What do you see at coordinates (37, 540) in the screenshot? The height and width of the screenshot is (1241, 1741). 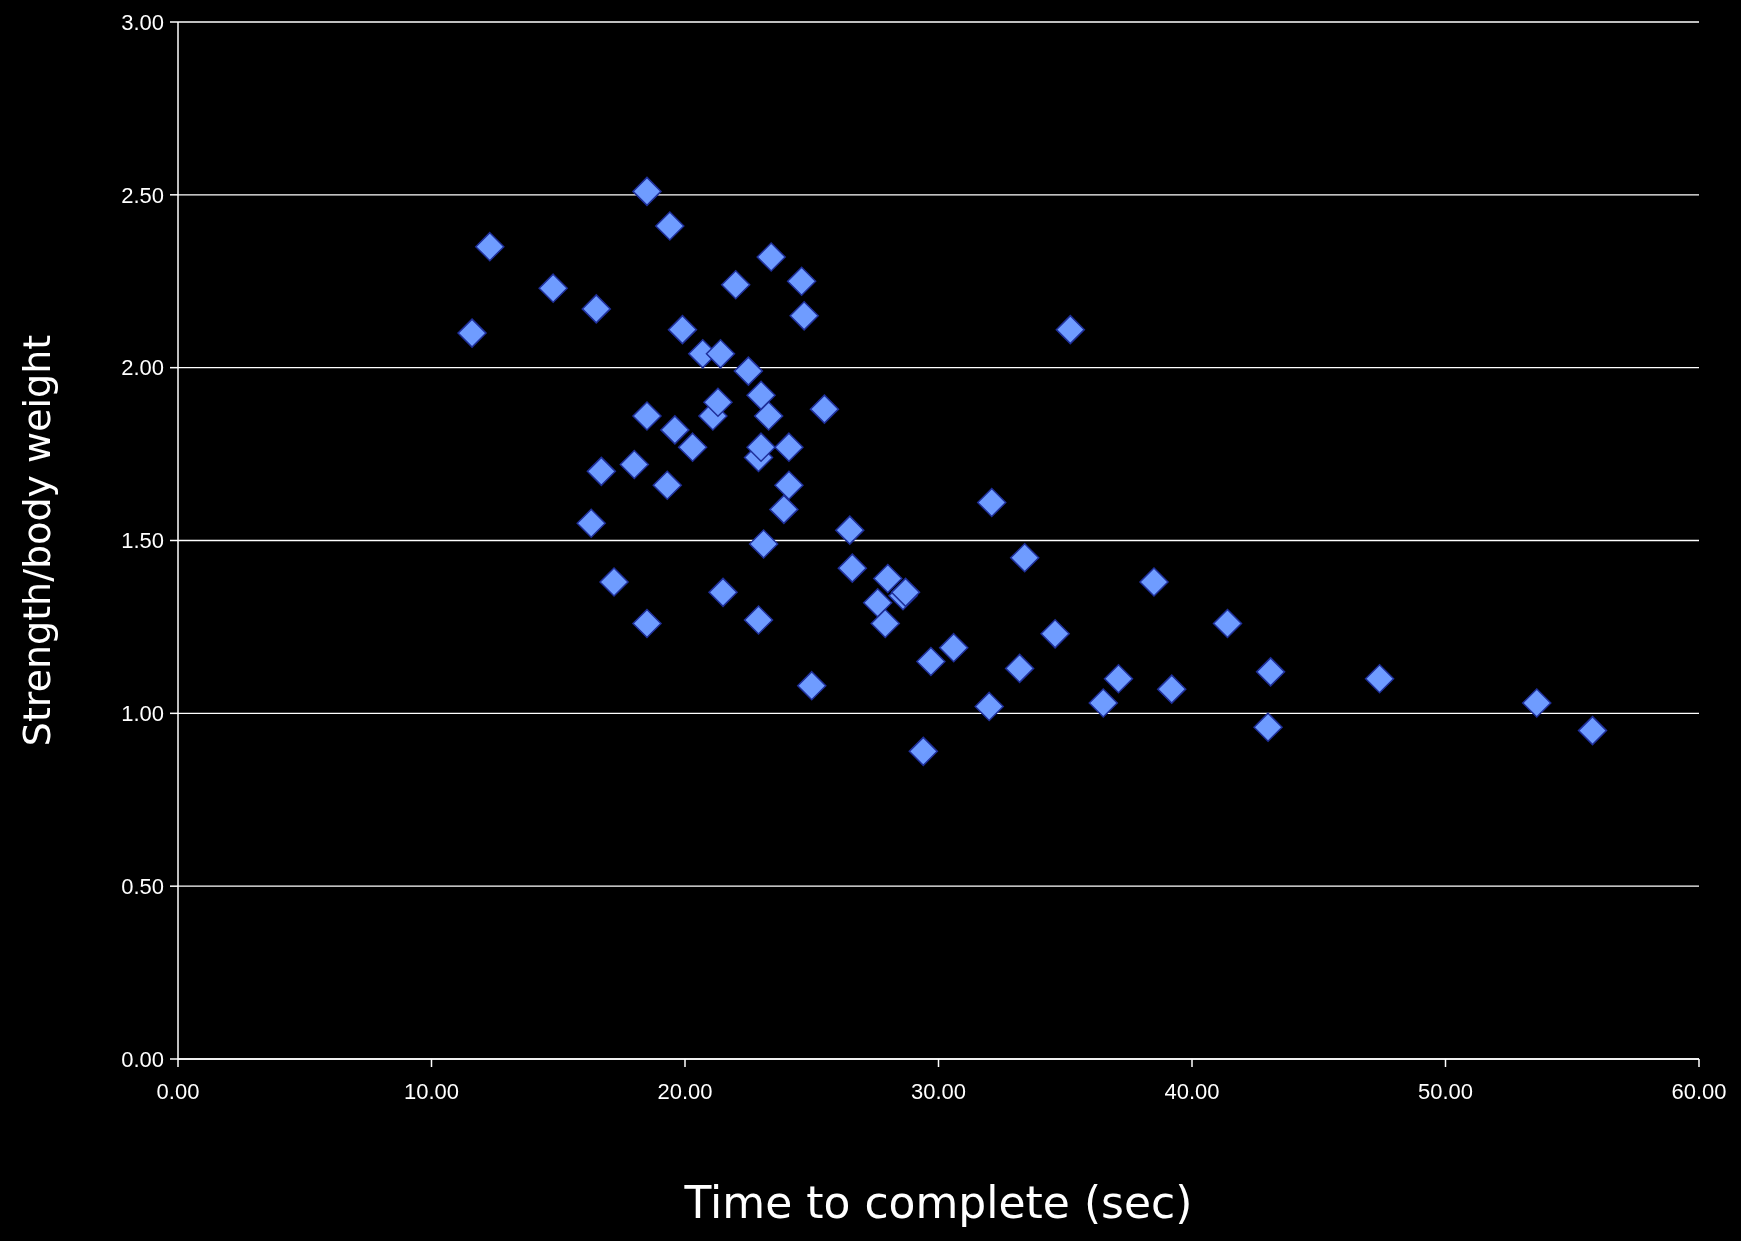 I see `y-axis-title: Strength/body weight` at bounding box center [37, 540].